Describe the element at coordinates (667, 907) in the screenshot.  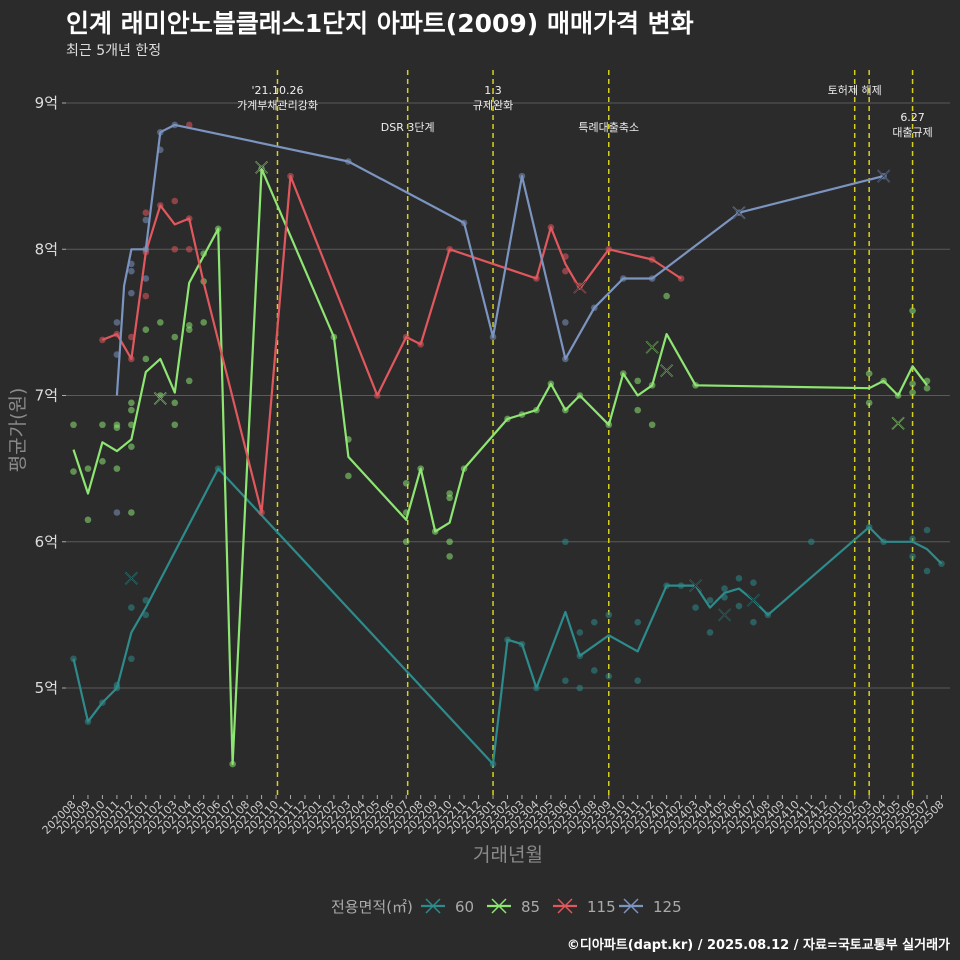
I see `legend-label: 125` at that location.